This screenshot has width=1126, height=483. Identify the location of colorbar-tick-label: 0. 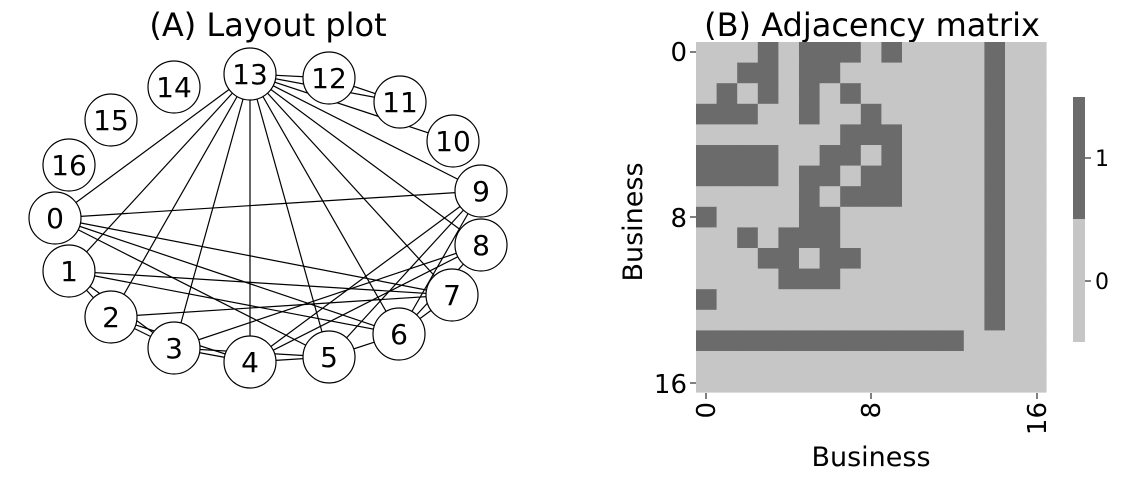
(1102, 282).